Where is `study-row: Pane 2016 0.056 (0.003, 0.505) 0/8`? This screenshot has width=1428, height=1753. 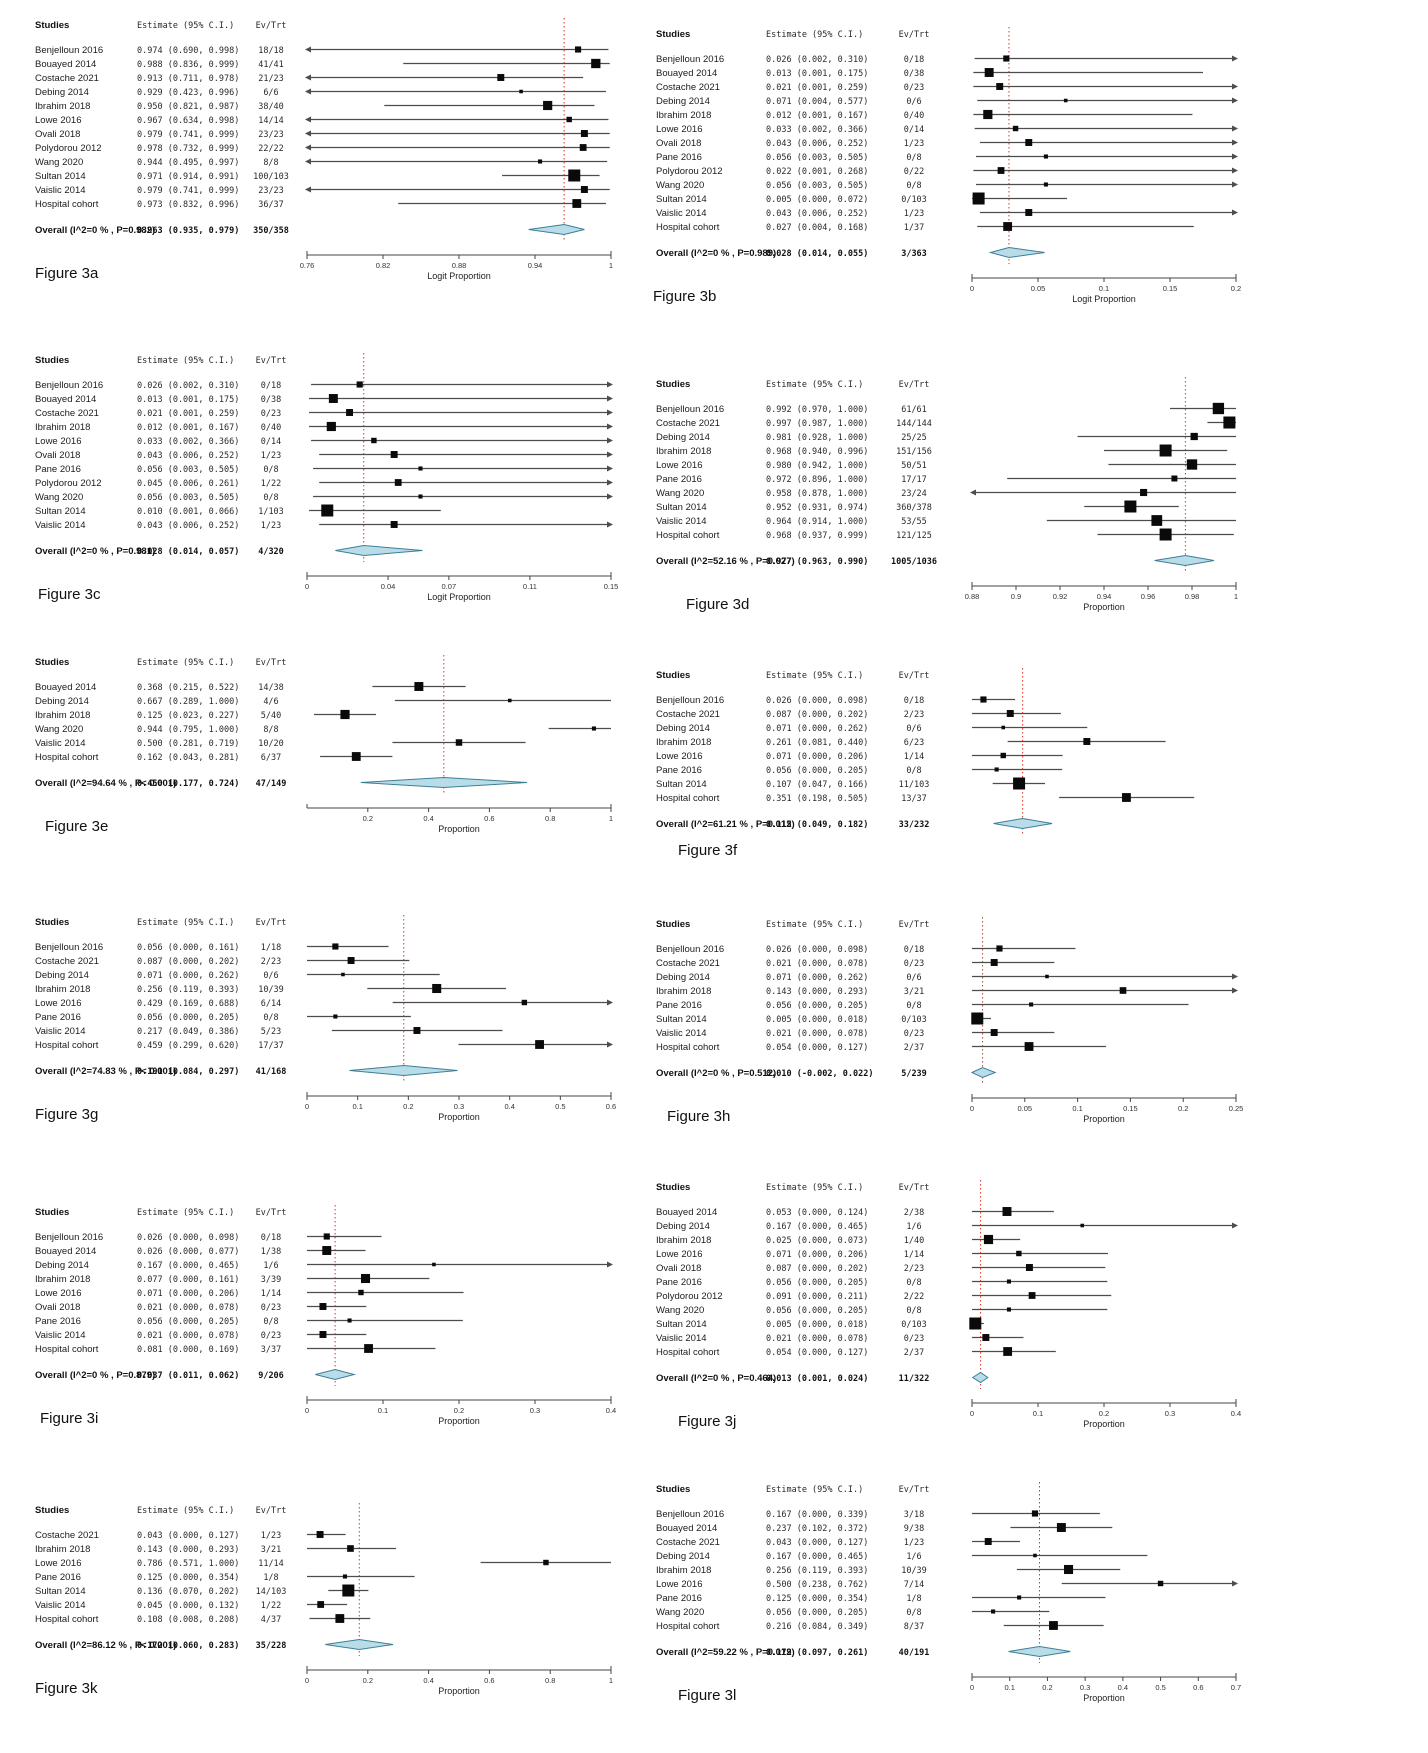 study-row: Pane 2016 0.056 (0.003, 0.505) 0/8 is located at coordinates (947, 157).